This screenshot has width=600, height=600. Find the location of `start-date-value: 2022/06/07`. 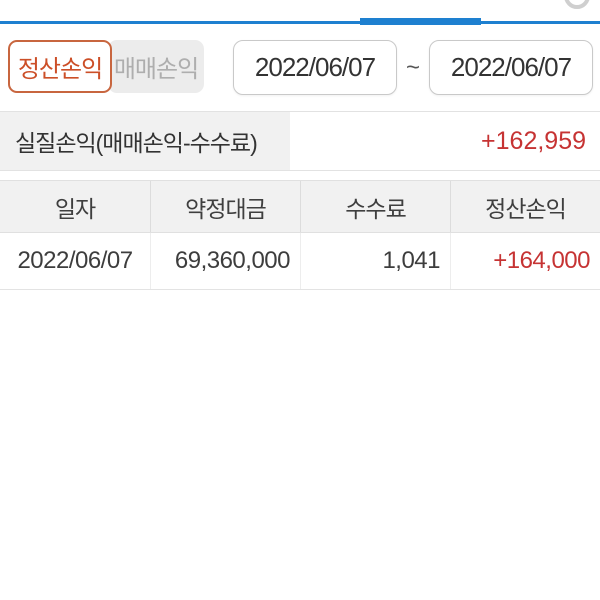

start-date-value: 2022/06/07 is located at coordinates (315, 67).